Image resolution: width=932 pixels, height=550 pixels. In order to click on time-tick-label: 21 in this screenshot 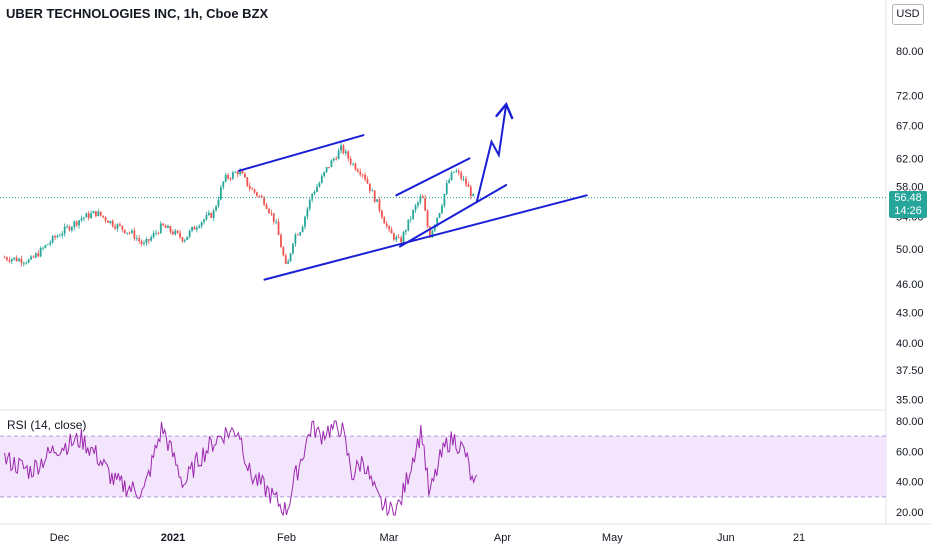, I will do `click(799, 538)`.